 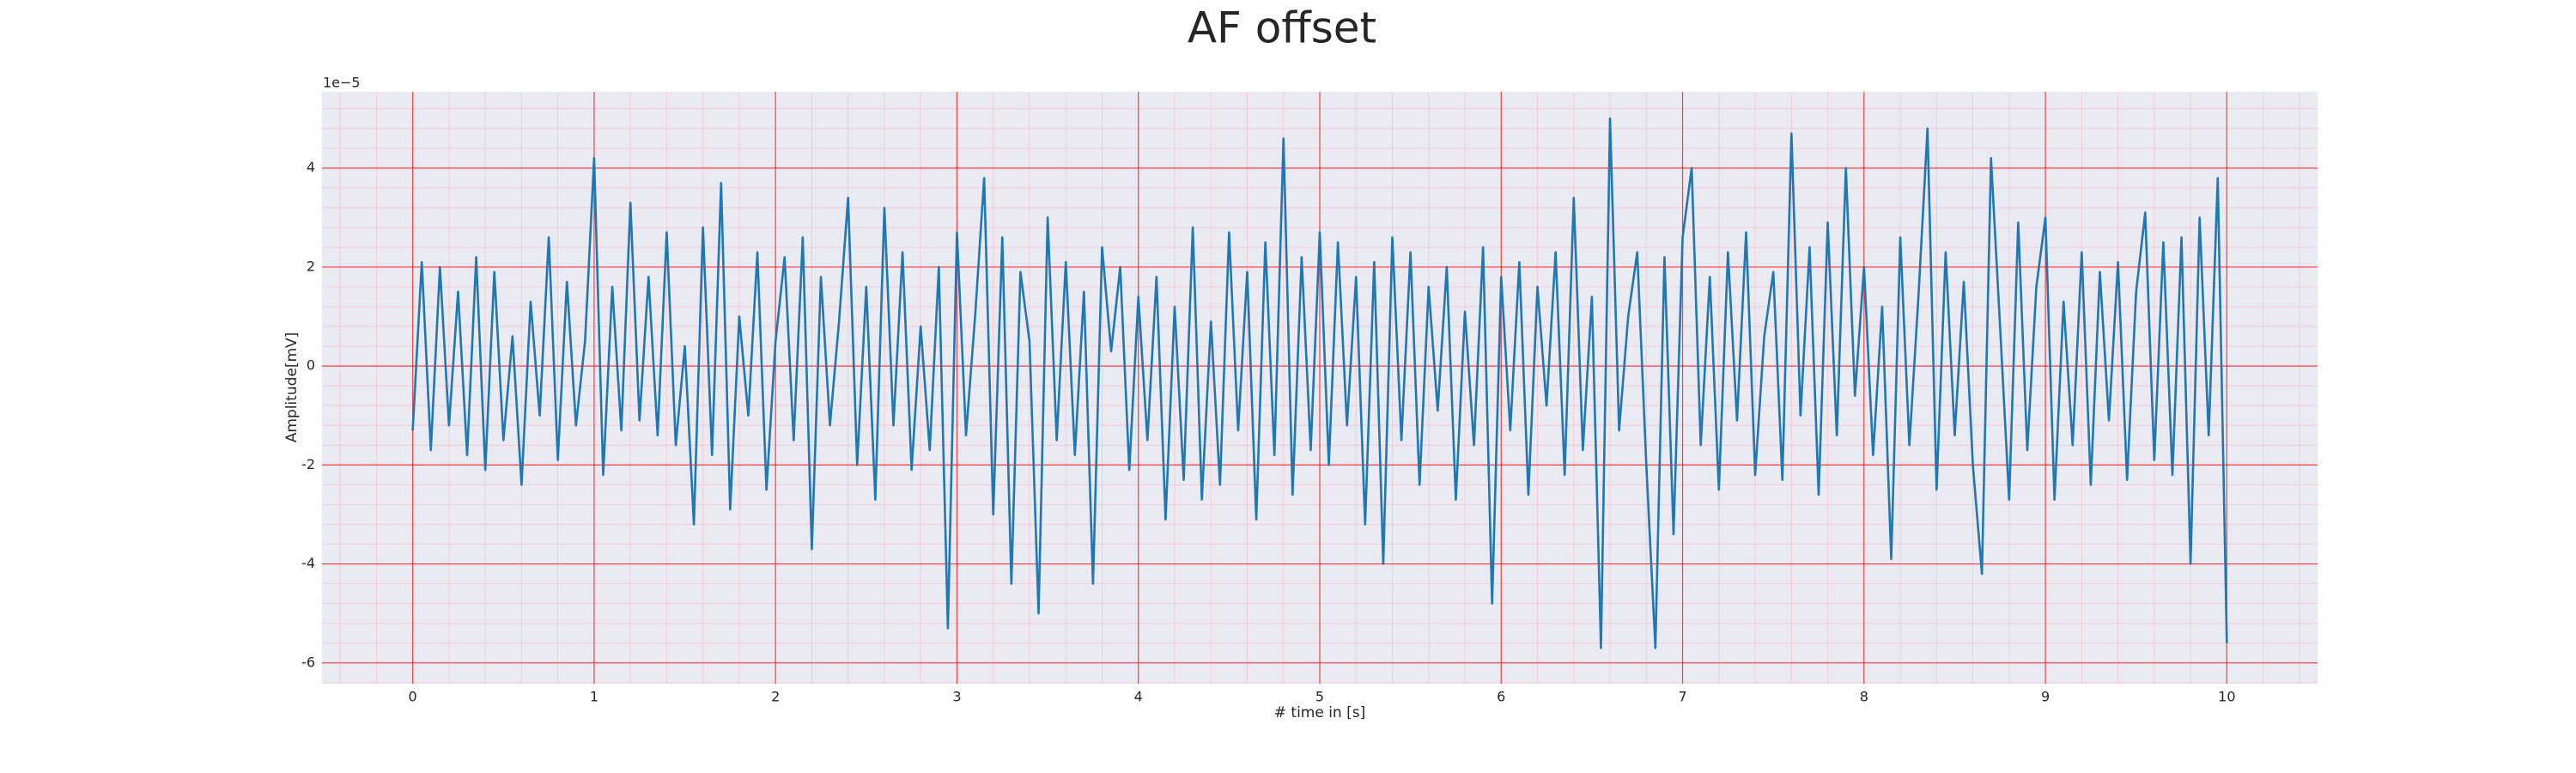 I want to click on y-tick-label: 2, so click(x=311, y=266).